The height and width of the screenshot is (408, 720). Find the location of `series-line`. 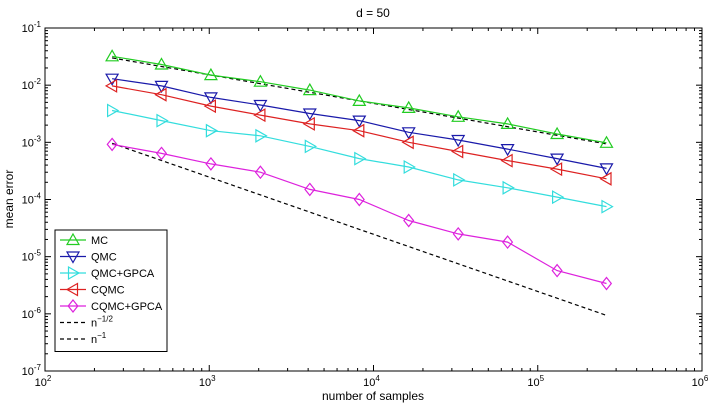

series-line is located at coordinates (359, 99).